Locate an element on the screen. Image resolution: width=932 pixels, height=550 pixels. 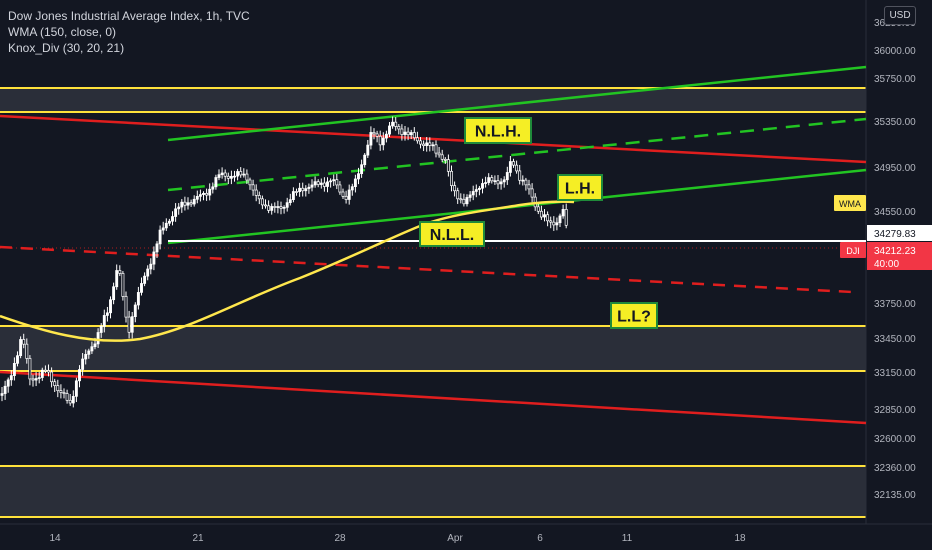
annotation-nll-box: N.L.L. is located at coordinates (452, 234).